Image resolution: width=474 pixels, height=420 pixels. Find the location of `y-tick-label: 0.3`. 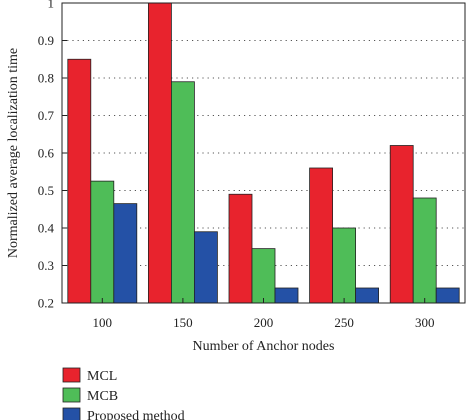

y-tick-label: 0.3 is located at coordinates (46, 265).